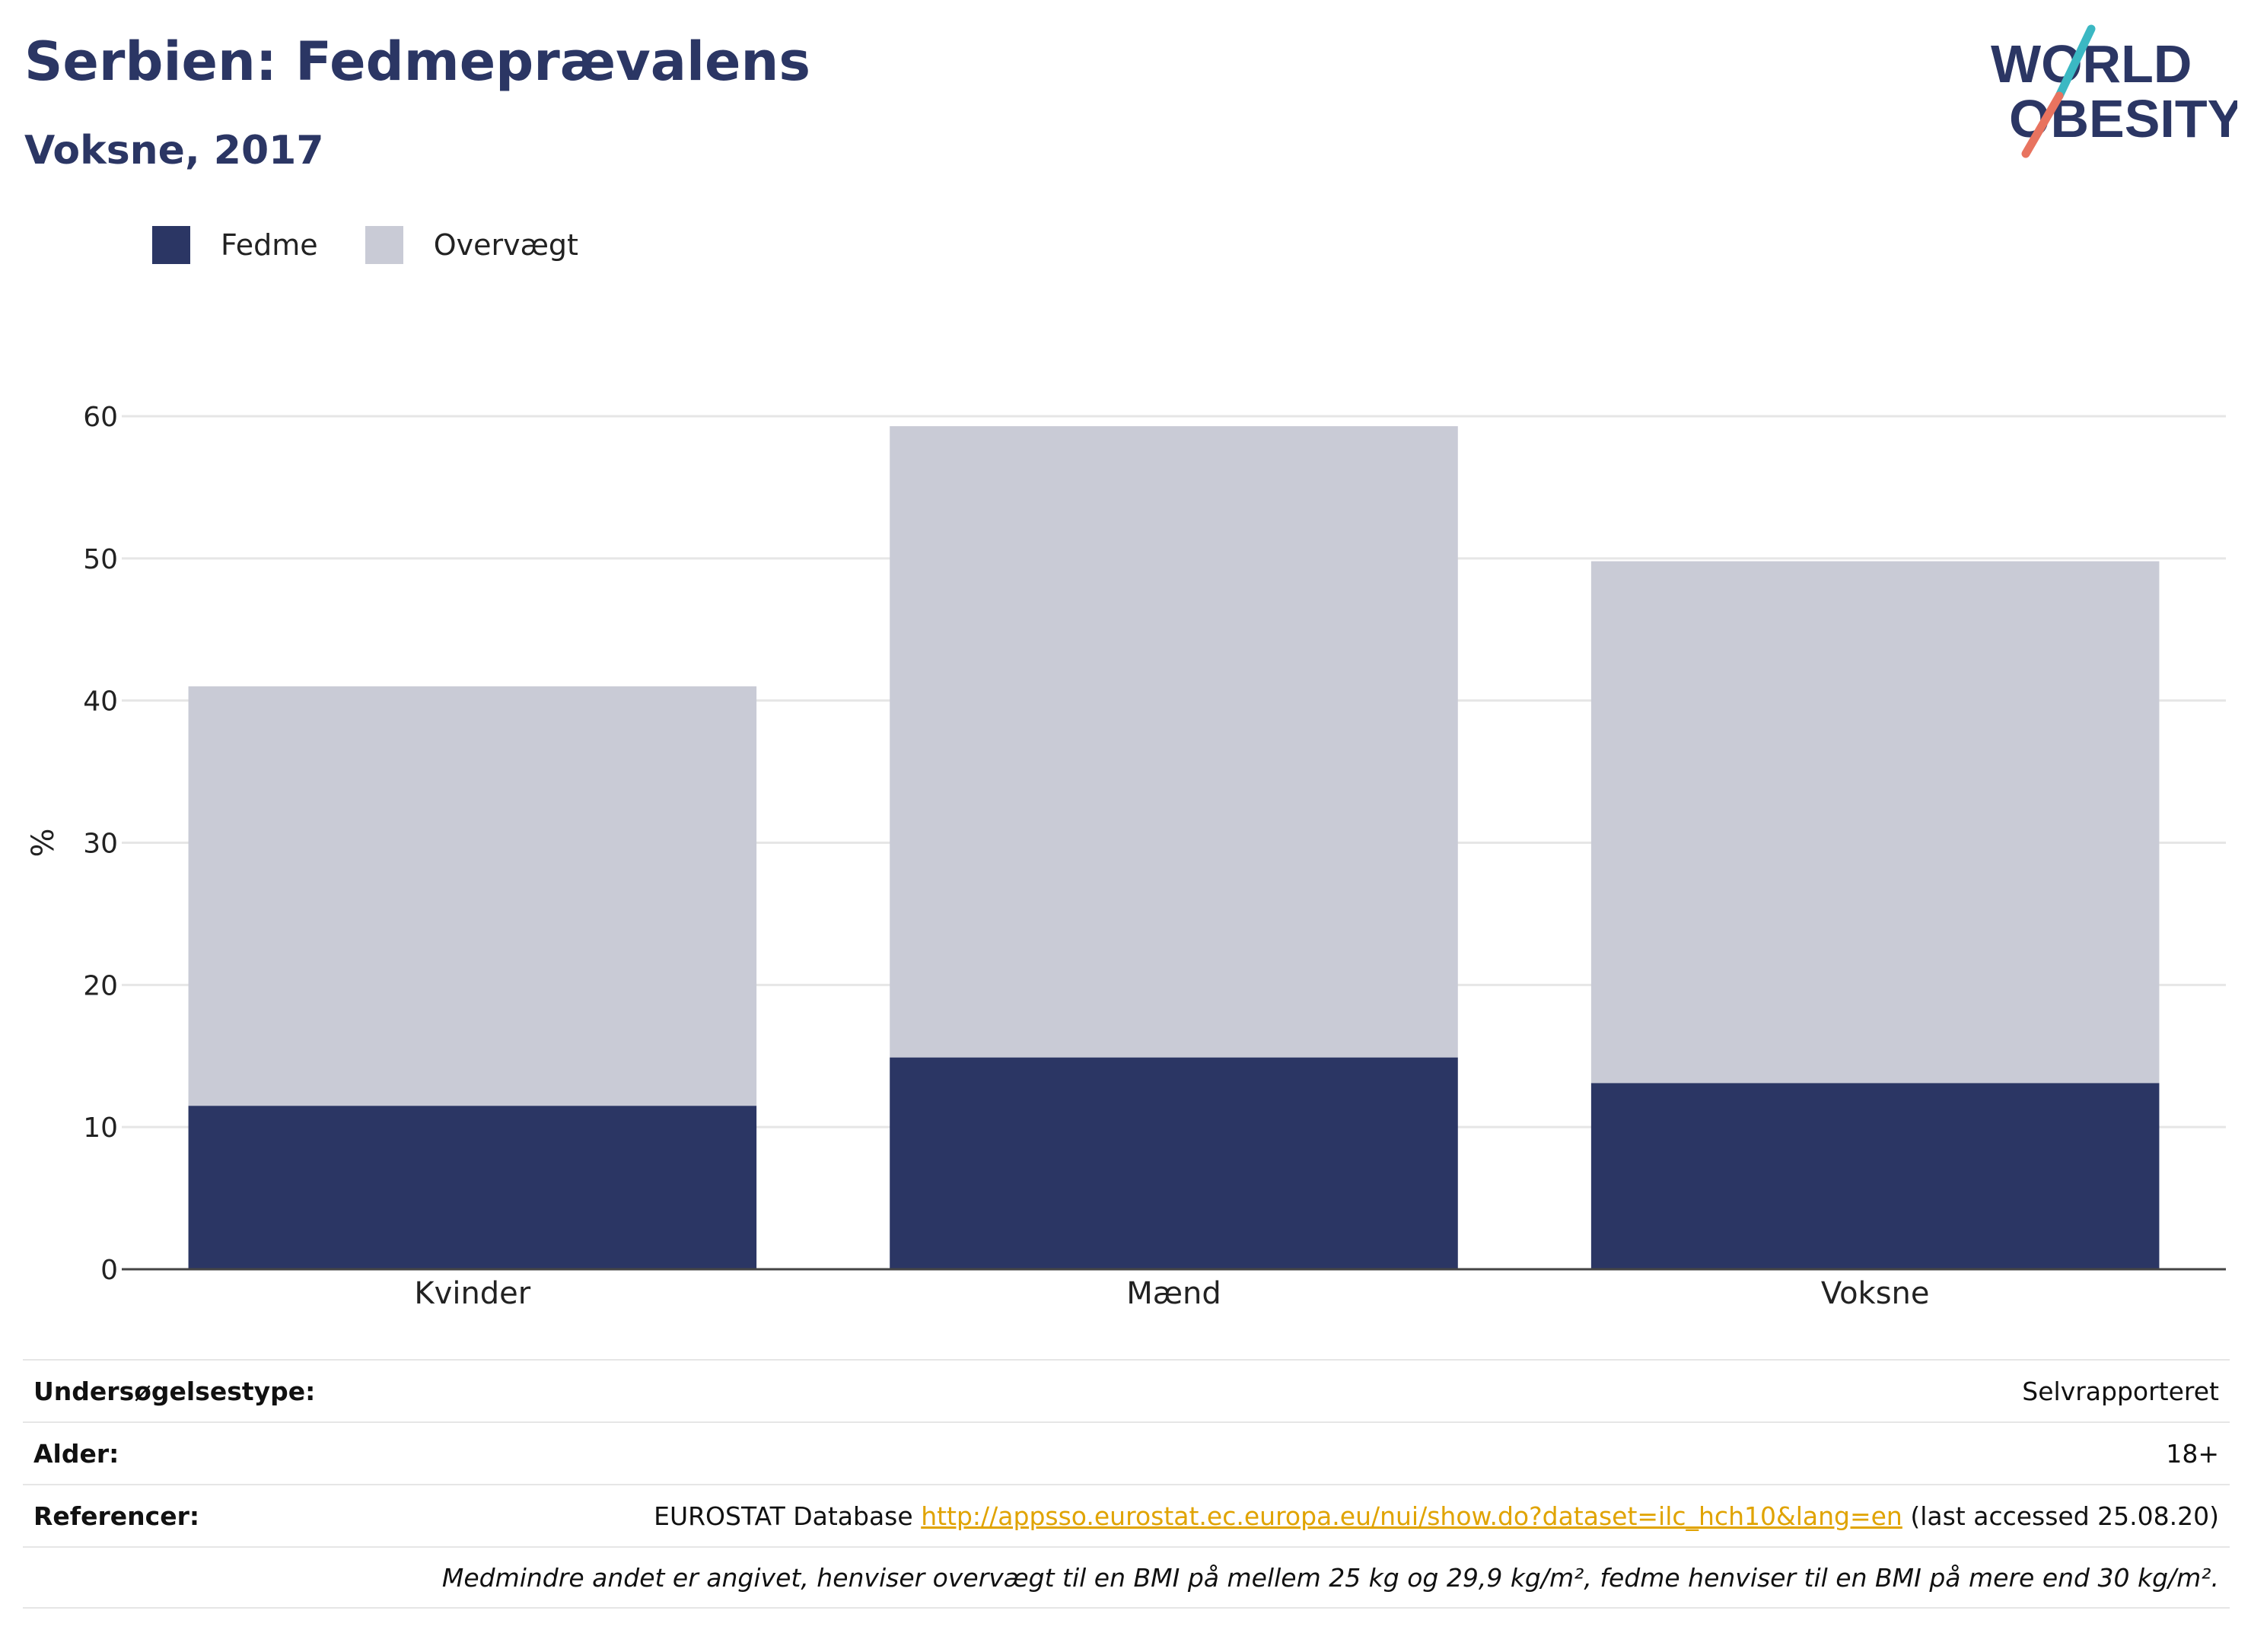  I want to click on x-tick-label: Voksne, so click(1875, 1293).